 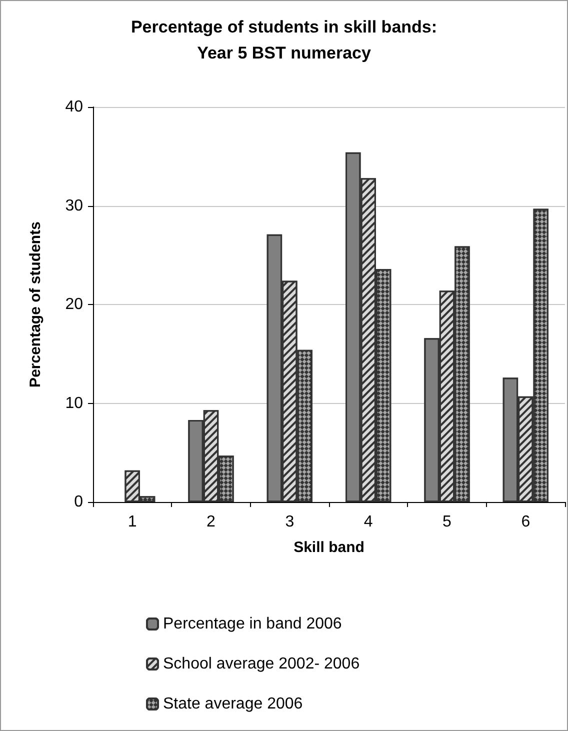 What do you see at coordinates (211, 522) in the screenshot?
I see `x-tick-label: 2` at bounding box center [211, 522].